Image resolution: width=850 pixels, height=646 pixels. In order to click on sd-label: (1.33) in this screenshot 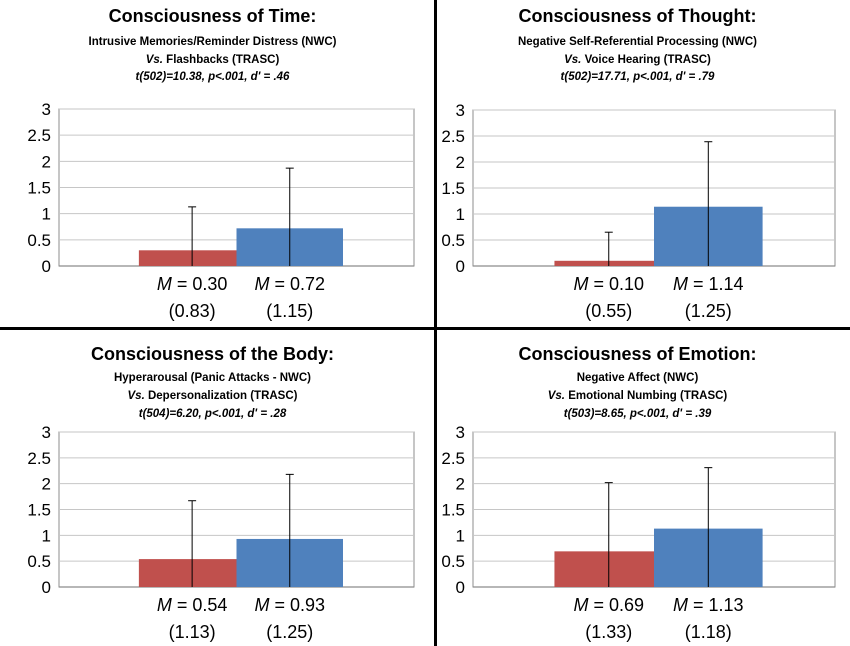, I will do `click(608, 632)`.